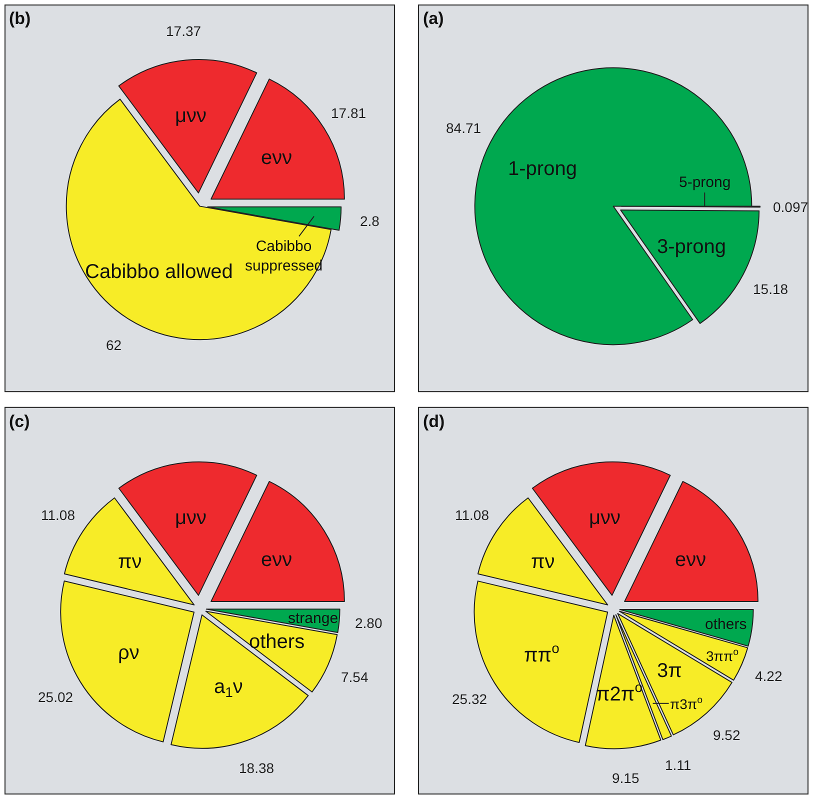 This screenshot has width=813, height=799. Describe the element at coordinates (726, 735) in the screenshot. I see `data-label: 9.52` at that location.